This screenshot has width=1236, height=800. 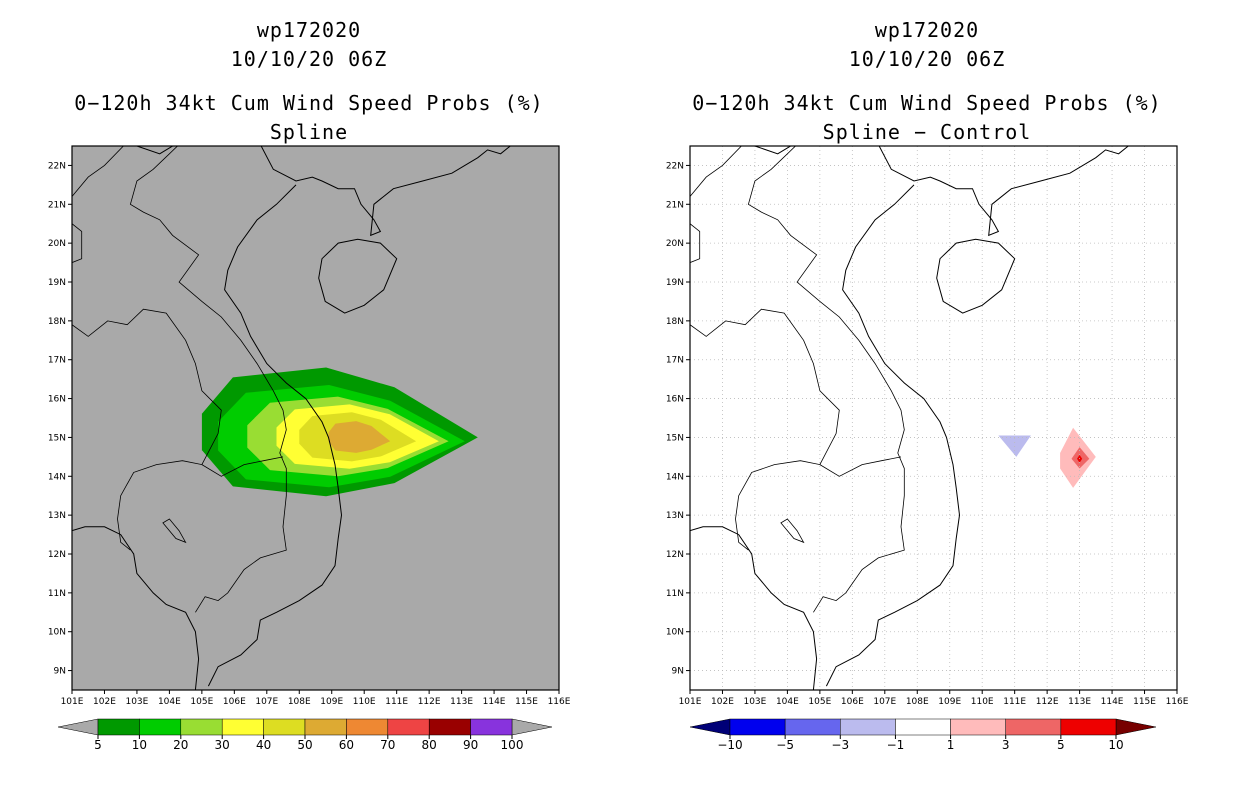 I want to click on colorbar-label: 20, so click(x=180, y=745).